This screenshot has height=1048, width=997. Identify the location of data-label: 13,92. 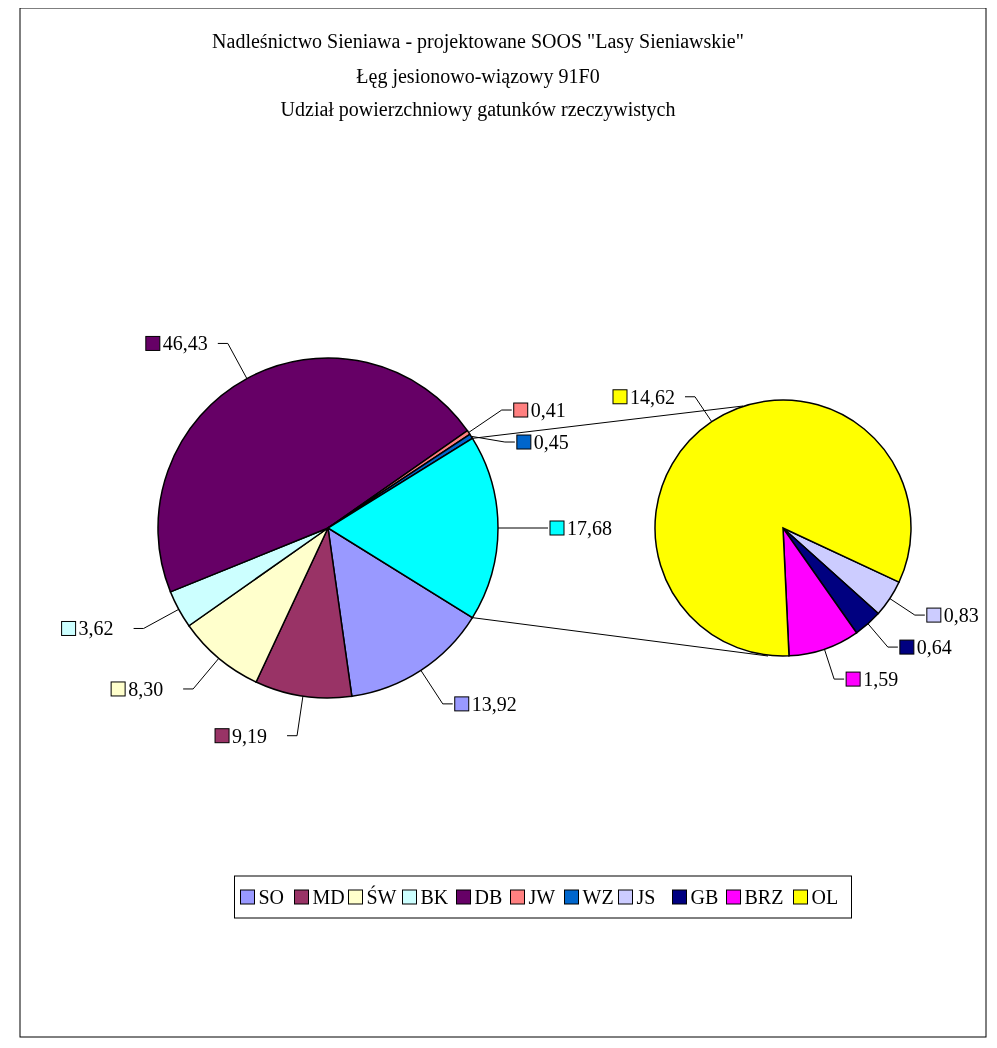
(494, 703).